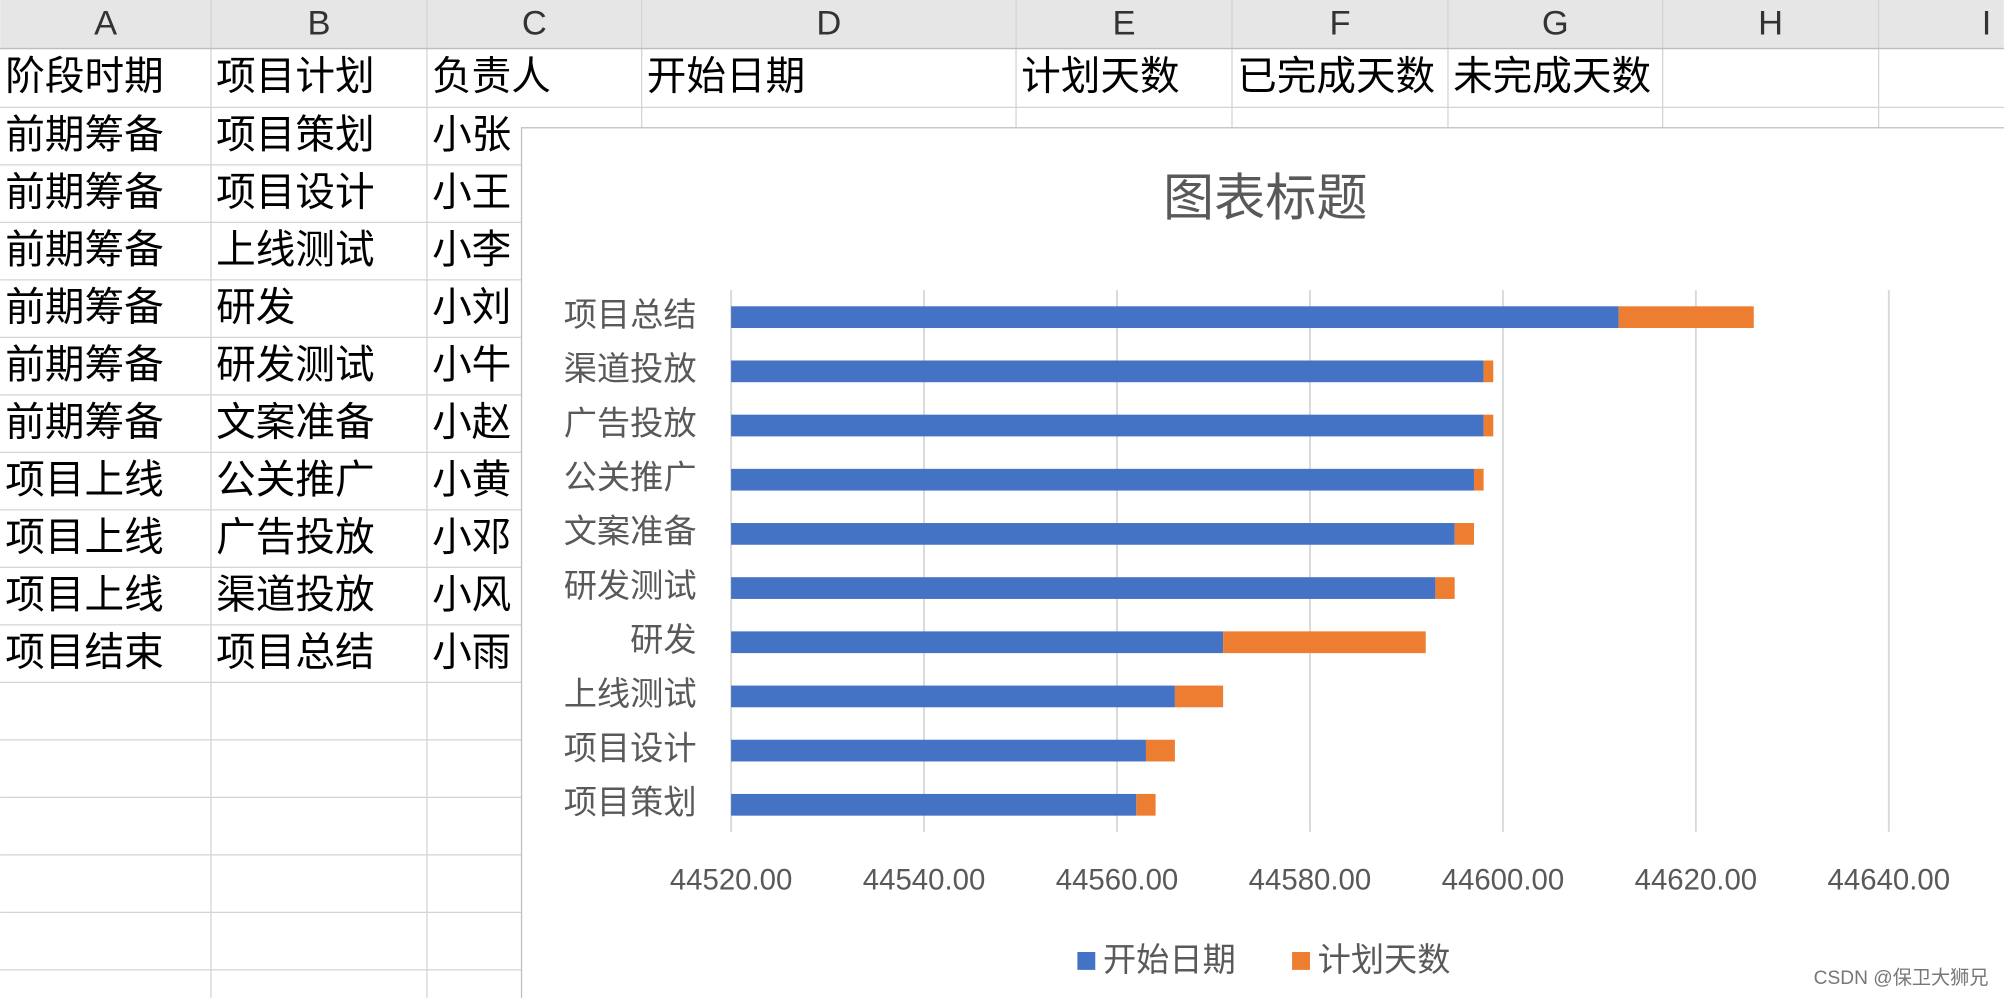 The height and width of the screenshot is (998, 2004). Describe the element at coordinates (255, 307) in the screenshot. I see `cell: 研发` at that location.